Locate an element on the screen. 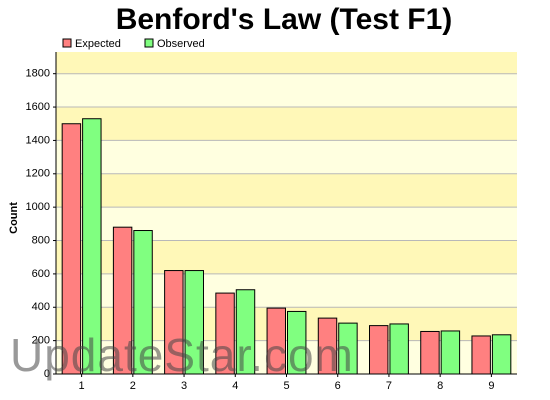  y-axis-title: Count is located at coordinates (14, 218).